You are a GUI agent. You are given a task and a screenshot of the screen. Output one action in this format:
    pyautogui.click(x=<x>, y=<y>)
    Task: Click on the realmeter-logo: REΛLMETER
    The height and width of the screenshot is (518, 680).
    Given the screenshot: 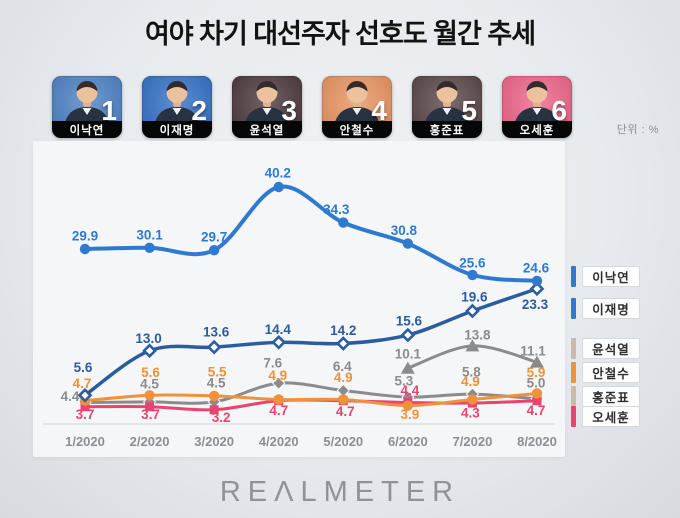 What is the action you would take?
    pyautogui.click(x=340, y=492)
    